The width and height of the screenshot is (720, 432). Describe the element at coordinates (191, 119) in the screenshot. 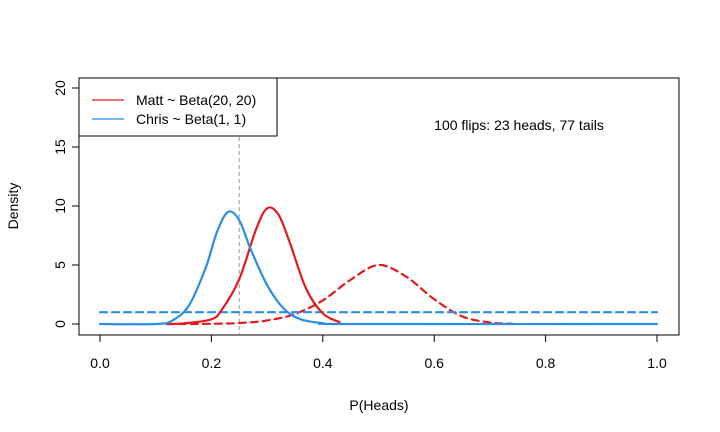

I see `legend-label-chris: Chris ~ Beta(1, 1)` at that location.